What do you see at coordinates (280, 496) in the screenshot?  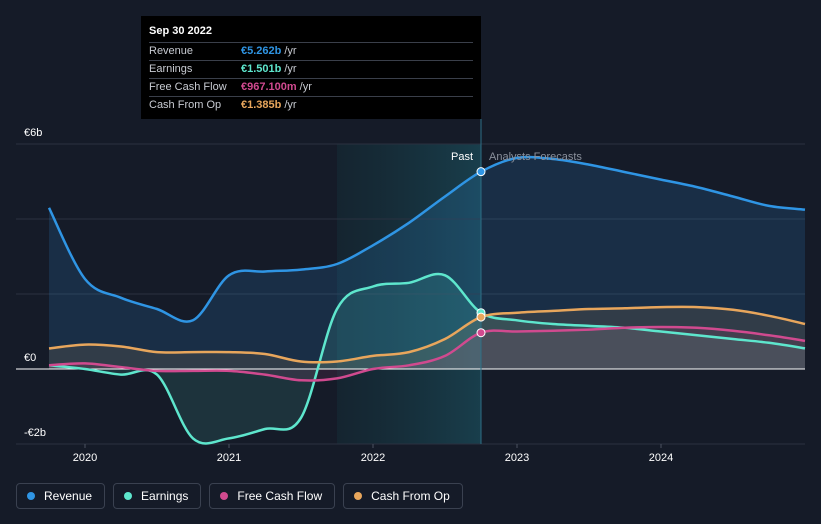 I see `legend-label: Free Cash Flow` at bounding box center [280, 496].